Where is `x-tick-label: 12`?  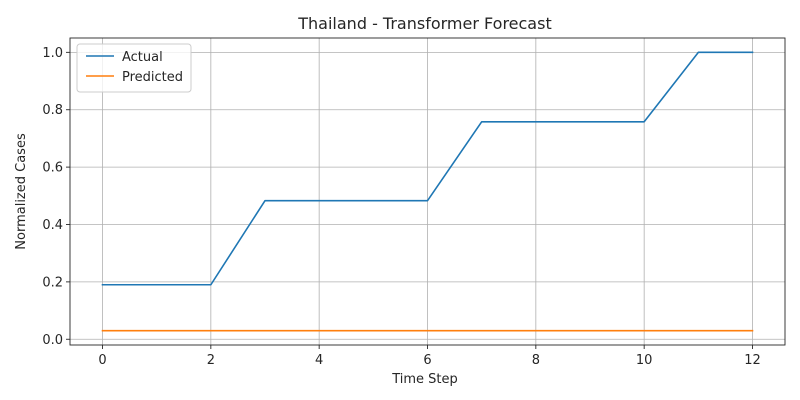 x-tick-label: 12 is located at coordinates (752, 360).